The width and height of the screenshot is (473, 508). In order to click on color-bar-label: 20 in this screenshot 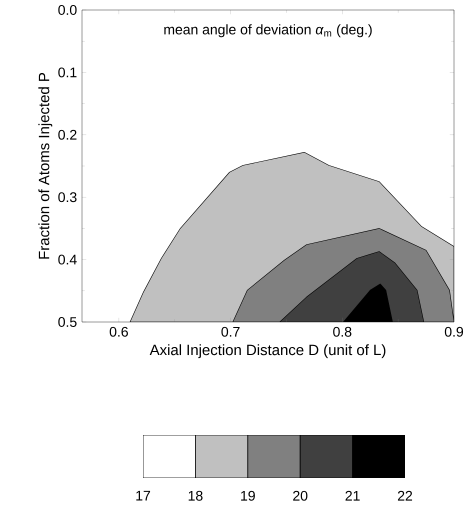, I will do `click(300, 495)`.